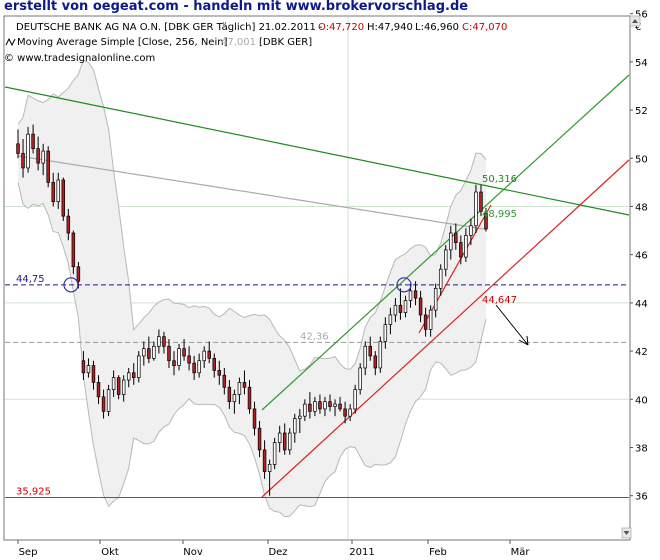 The image size is (660, 560). I want to click on header-close: C:47,070, so click(484, 27).